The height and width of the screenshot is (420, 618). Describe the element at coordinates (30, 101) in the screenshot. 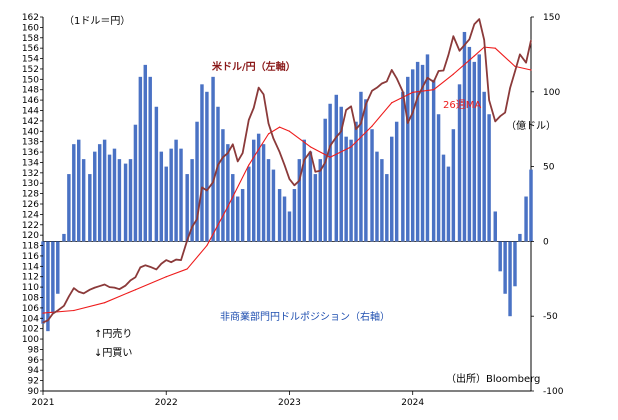

I see `left-tick-label: 146` at that location.